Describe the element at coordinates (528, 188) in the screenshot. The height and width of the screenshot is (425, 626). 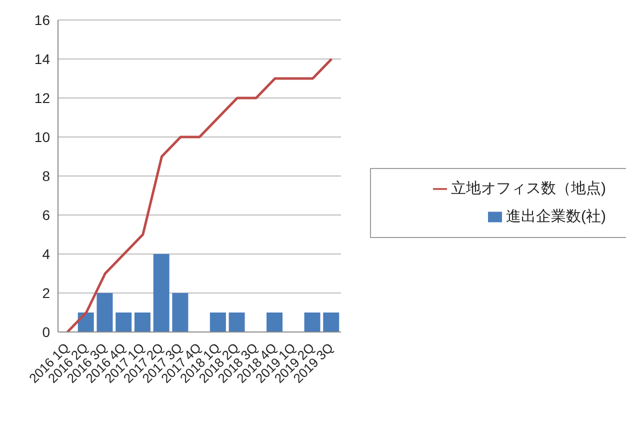
I see `legend-label: 立地オフィス数（地点)` at that location.